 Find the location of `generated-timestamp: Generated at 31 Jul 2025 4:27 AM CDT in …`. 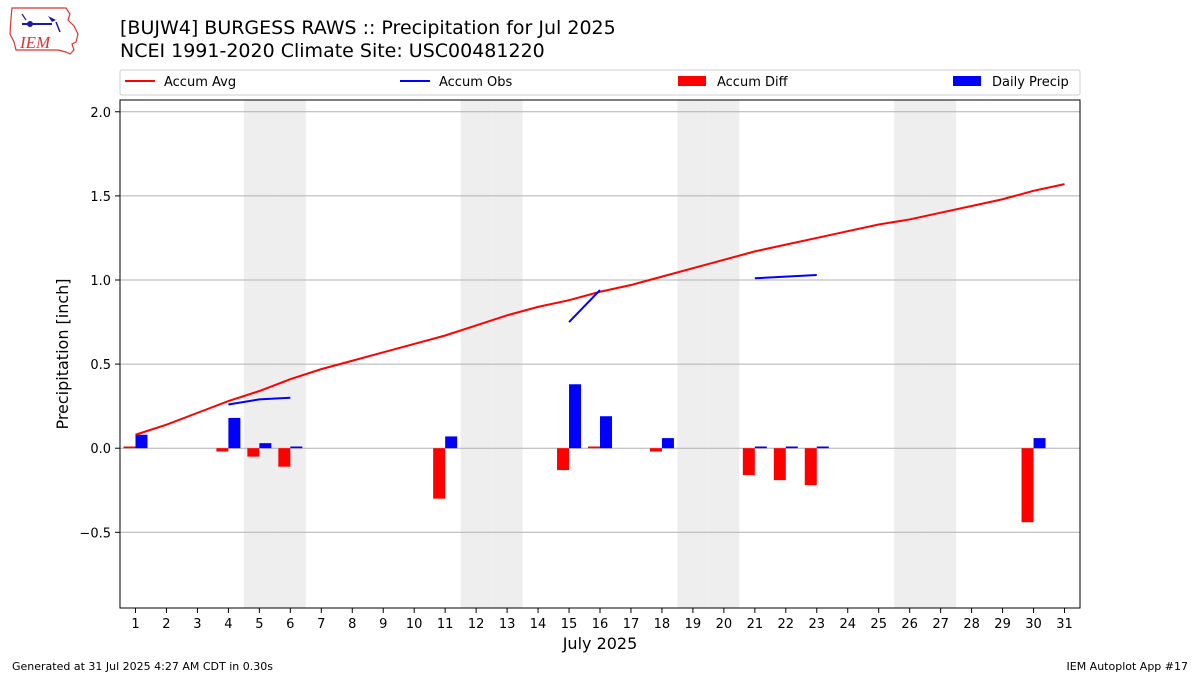

generated-timestamp: Generated at 31 Jul 2025 4:27 AM CDT in … is located at coordinates (142, 666).